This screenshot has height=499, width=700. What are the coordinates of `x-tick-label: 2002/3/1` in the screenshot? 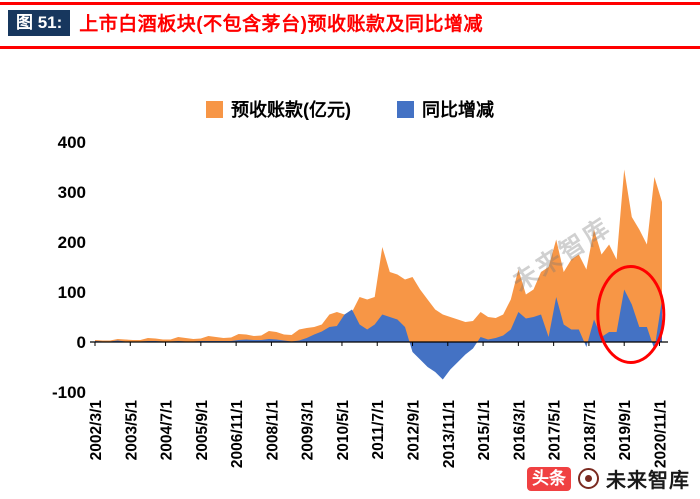 It's located at (96, 430).